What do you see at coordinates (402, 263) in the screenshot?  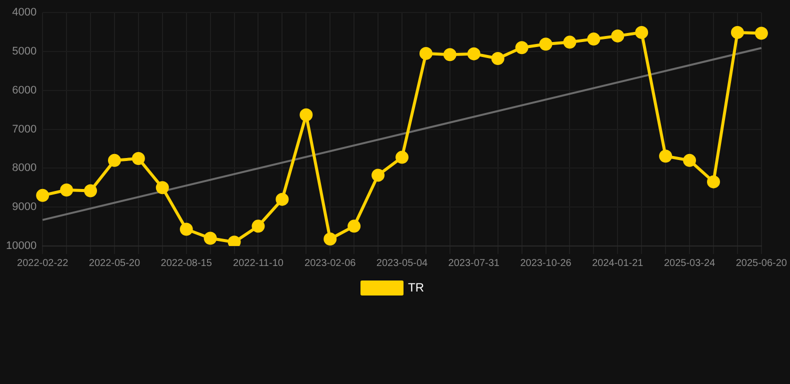 I see `x-tick-label: 2023-05-04` at bounding box center [402, 263].